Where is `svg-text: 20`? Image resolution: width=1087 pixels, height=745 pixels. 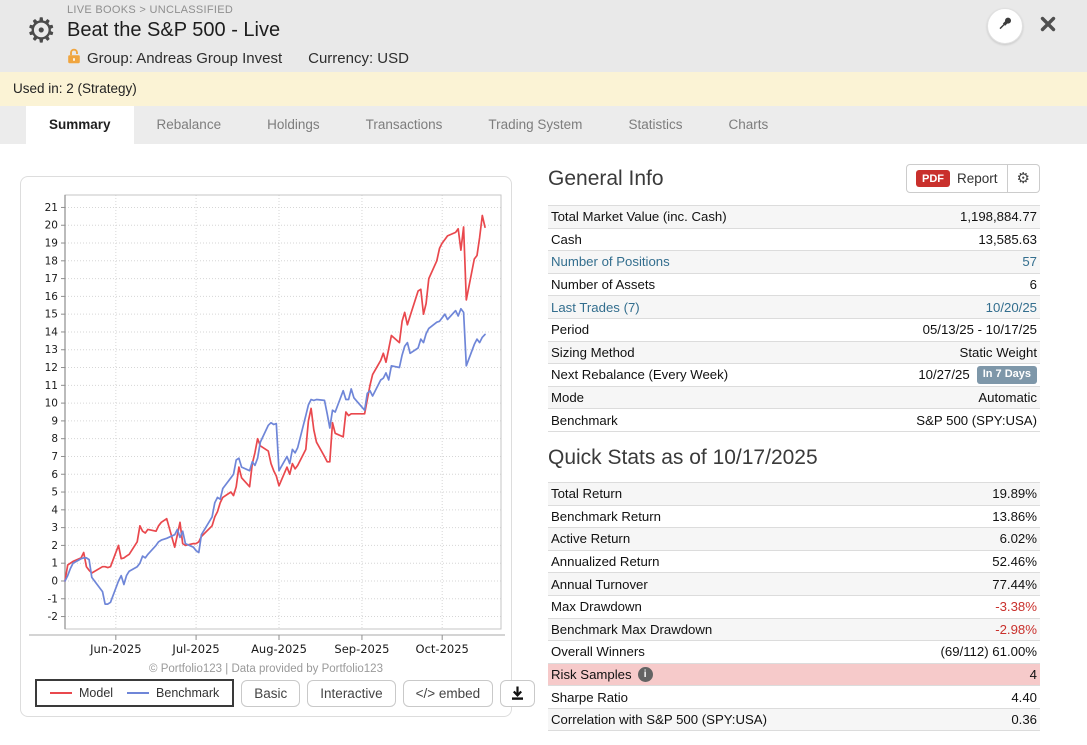 svg-text: 20 is located at coordinates (51, 226).